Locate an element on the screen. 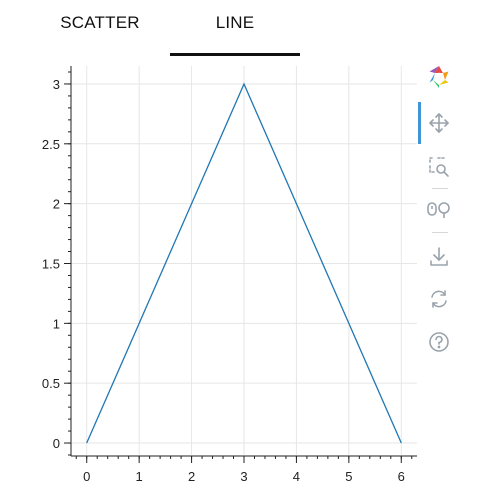  y-tick-label: 2.5 is located at coordinates (51, 144).